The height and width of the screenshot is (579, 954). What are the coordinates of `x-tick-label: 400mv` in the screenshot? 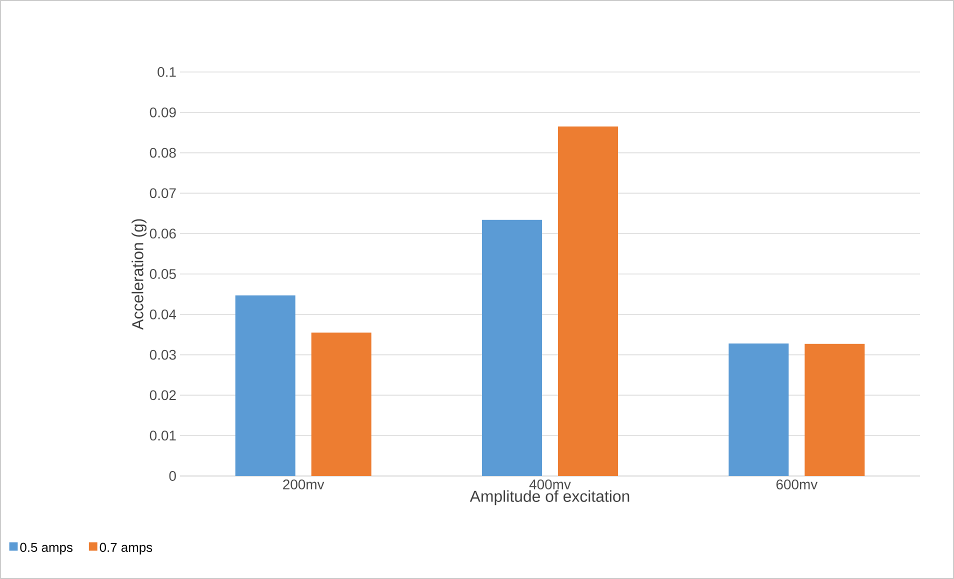 It's located at (550, 485).